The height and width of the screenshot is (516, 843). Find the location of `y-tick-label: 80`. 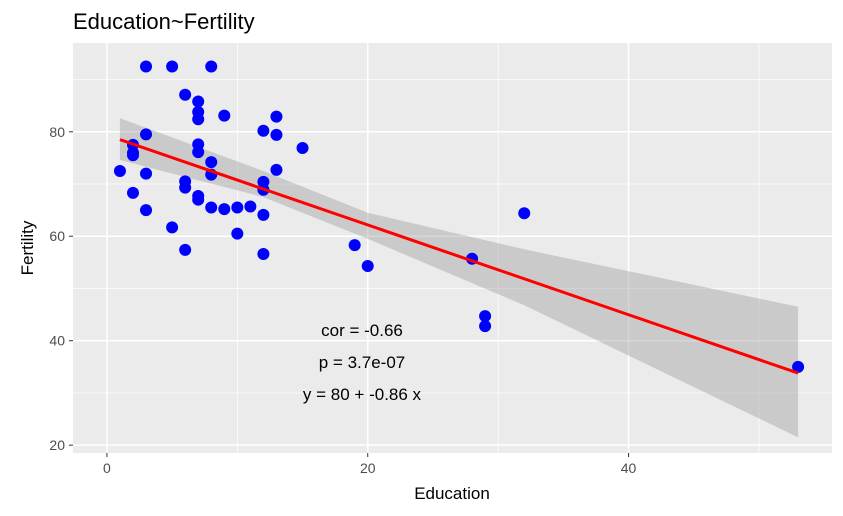

y-tick-label: 80 is located at coordinates (57, 132).